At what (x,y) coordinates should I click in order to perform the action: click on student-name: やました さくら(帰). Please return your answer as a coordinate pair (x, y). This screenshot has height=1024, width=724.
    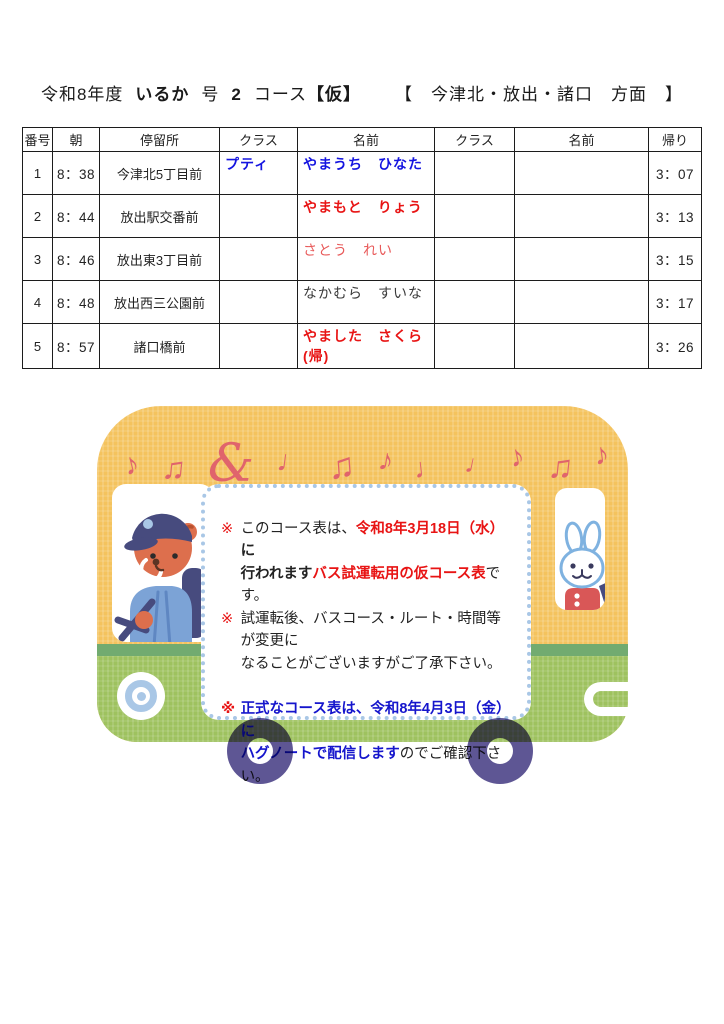
    Looking at the image, I should click on (363, 346).